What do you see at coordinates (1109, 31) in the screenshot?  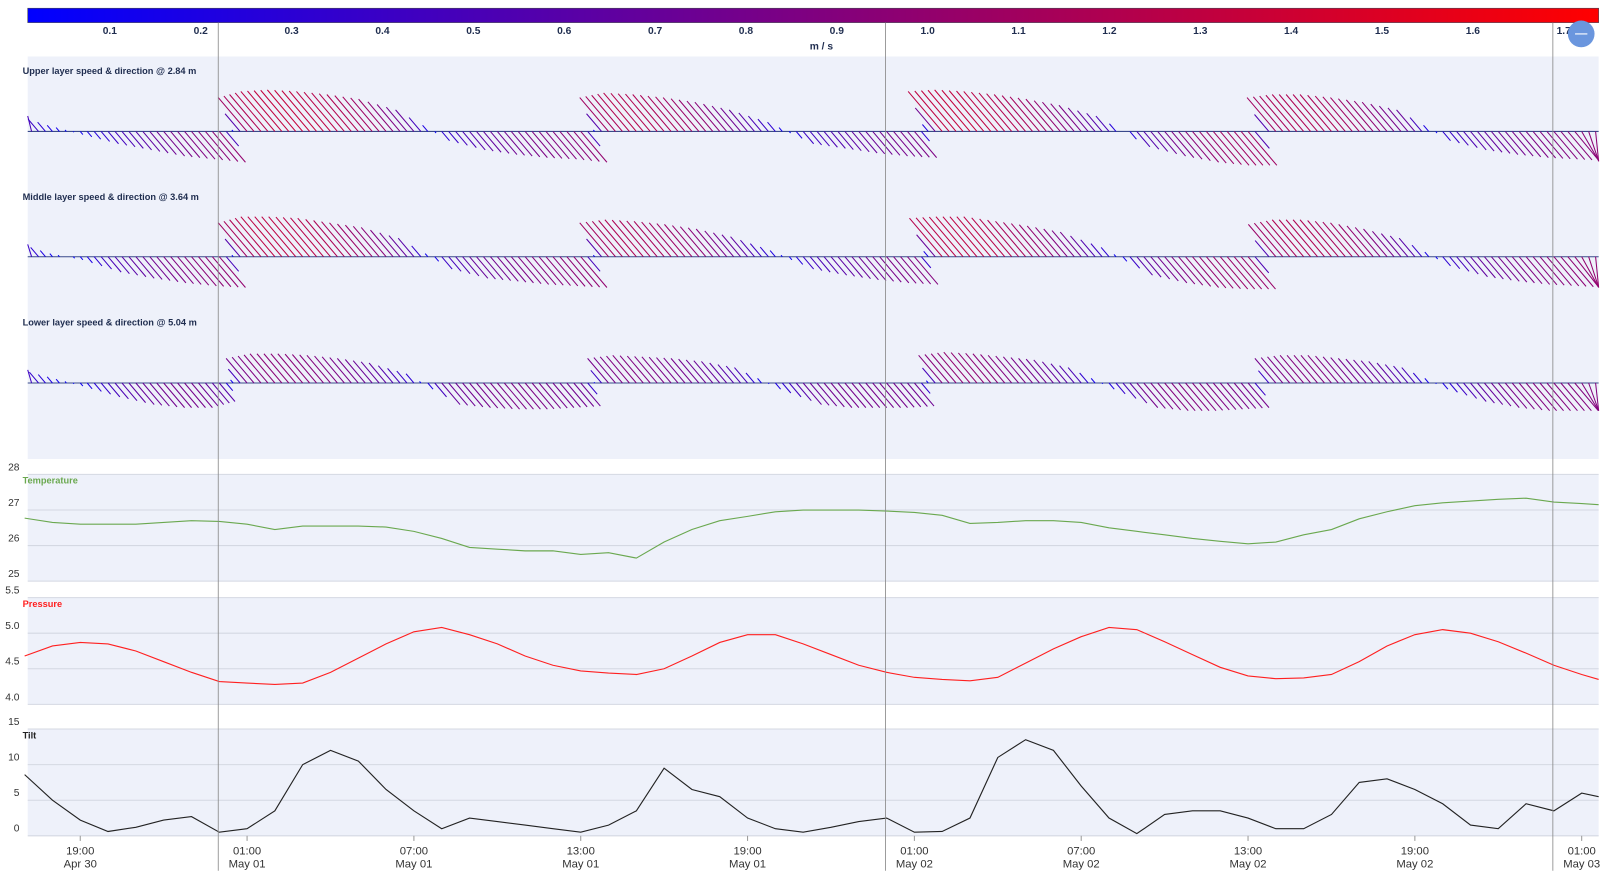 I see `colorbar-tick-label: 1.2` at bounding box center [1109, 31].